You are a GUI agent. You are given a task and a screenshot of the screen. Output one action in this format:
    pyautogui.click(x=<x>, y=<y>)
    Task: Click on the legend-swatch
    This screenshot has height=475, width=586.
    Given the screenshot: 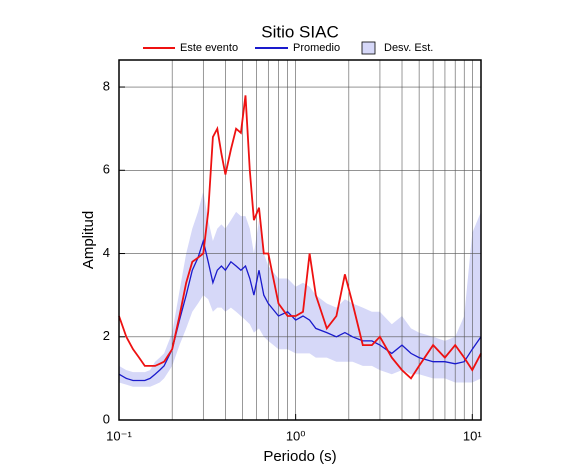 What is the action you would take?
    pyautogui.click(x=368, y=48)
    